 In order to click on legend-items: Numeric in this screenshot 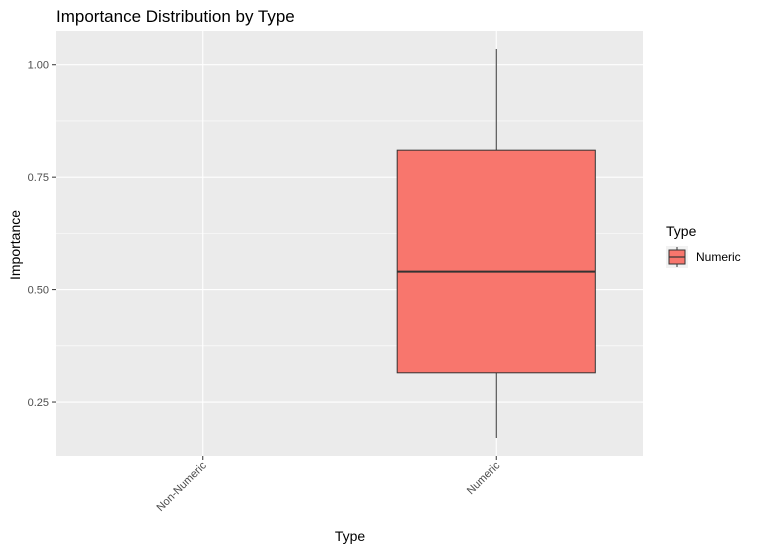, I will do `click(703, 257)`.